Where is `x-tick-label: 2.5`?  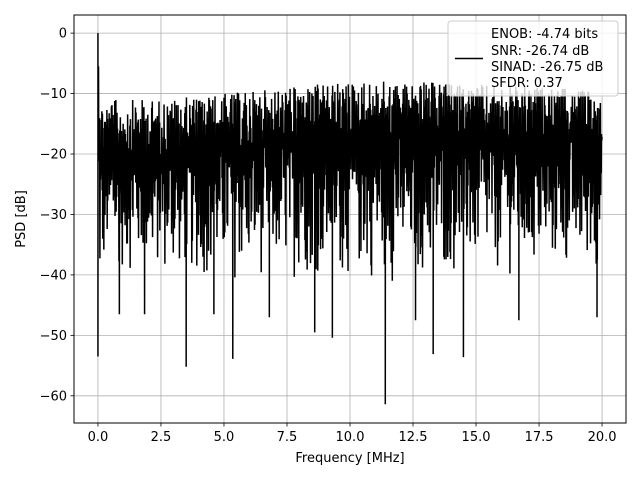
x-tick-label: 2.5 is located at coordinates (161, 437).